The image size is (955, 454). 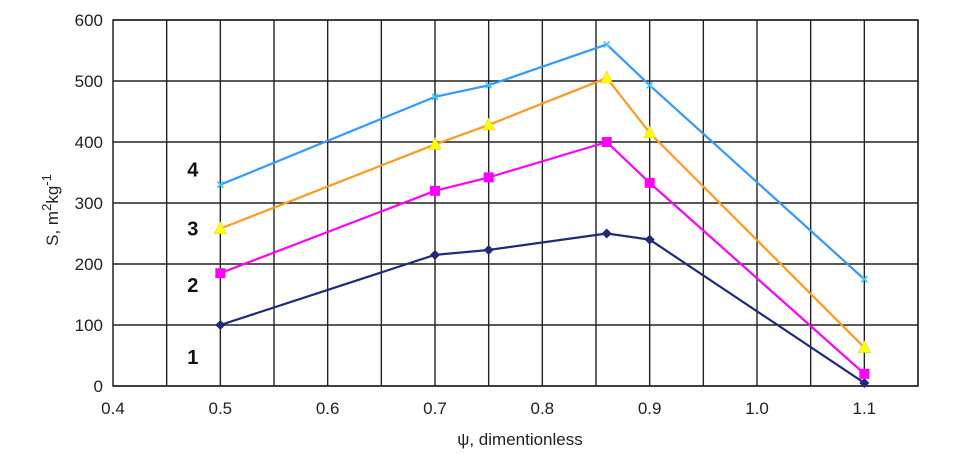 What do you see at coordinates (193, 171) in the screenshot?
I see `series-label-4: 4` at bounding box center [193, 171].